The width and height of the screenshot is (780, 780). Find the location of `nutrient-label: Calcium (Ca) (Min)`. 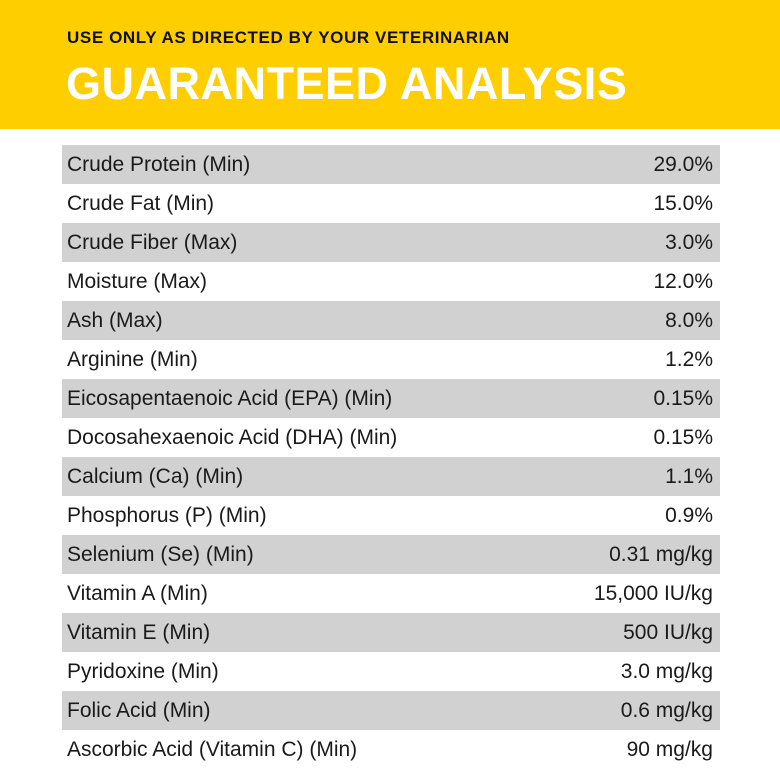

nutrient-label: Calcium (Ca) (Min) is located at coordinates (155, 476).